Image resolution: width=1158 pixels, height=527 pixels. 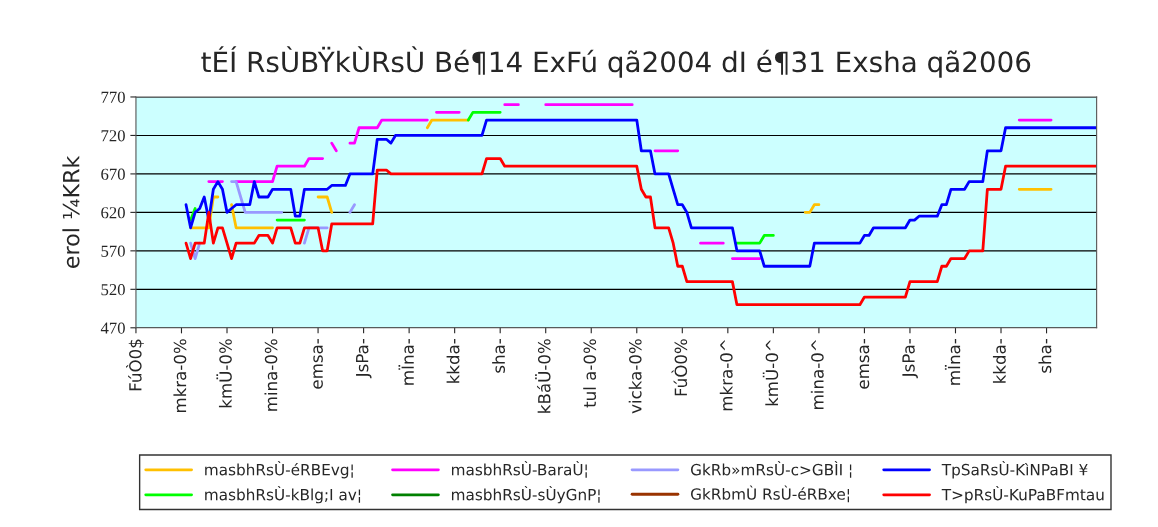 I want to click on legend-label: TpSaRsÙ-KìNPaBI ¥, so click(x=1014, y=470).